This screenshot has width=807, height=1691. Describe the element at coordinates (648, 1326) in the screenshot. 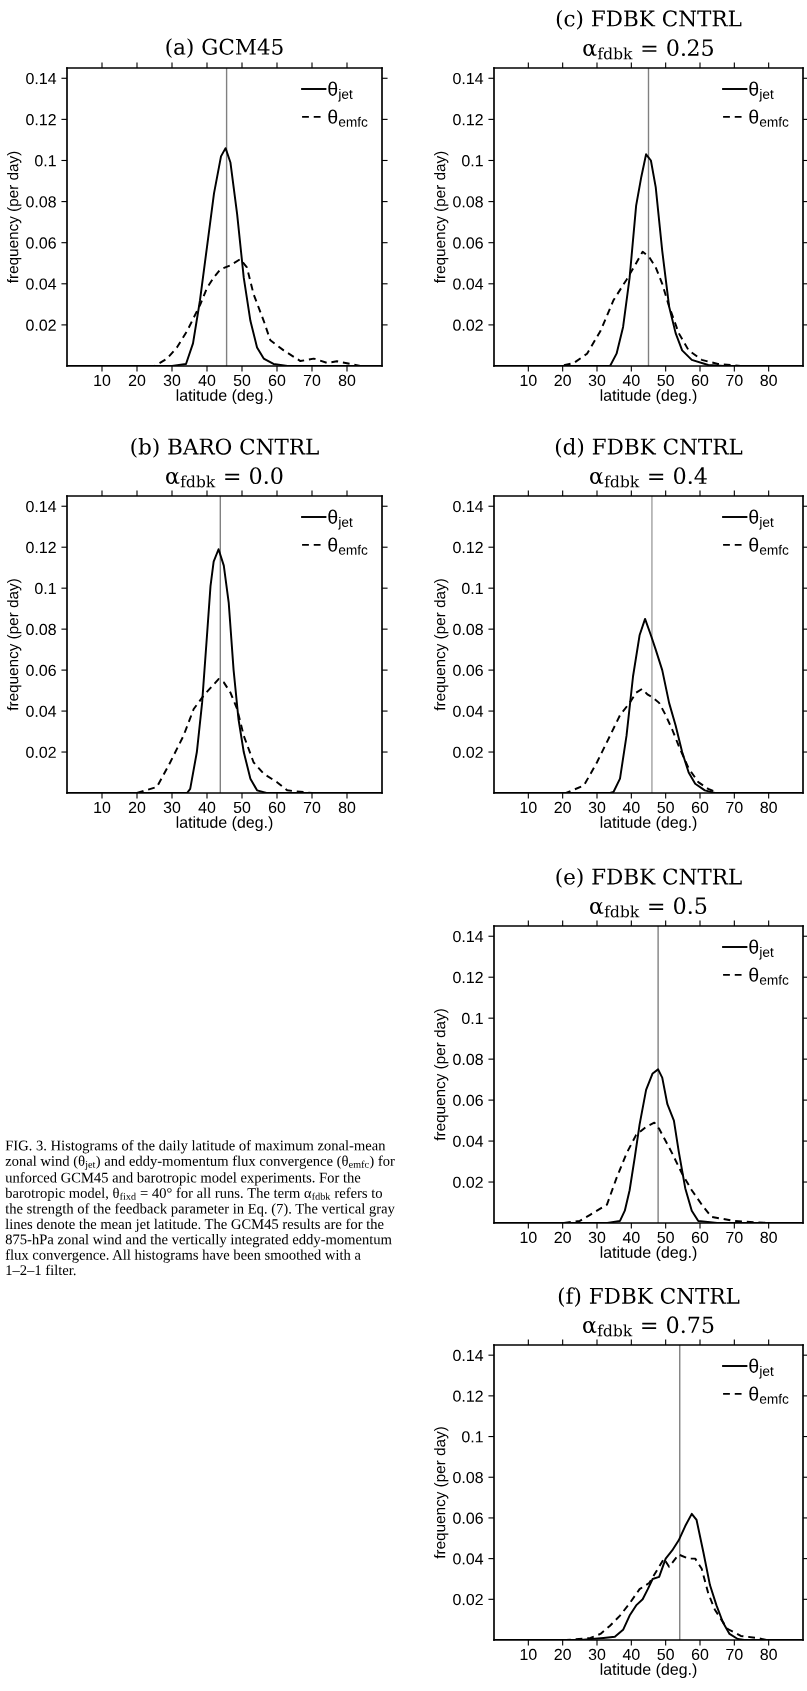

I see `chart-subtitle: α$_{fdbk}$ = 0.75` at that location.